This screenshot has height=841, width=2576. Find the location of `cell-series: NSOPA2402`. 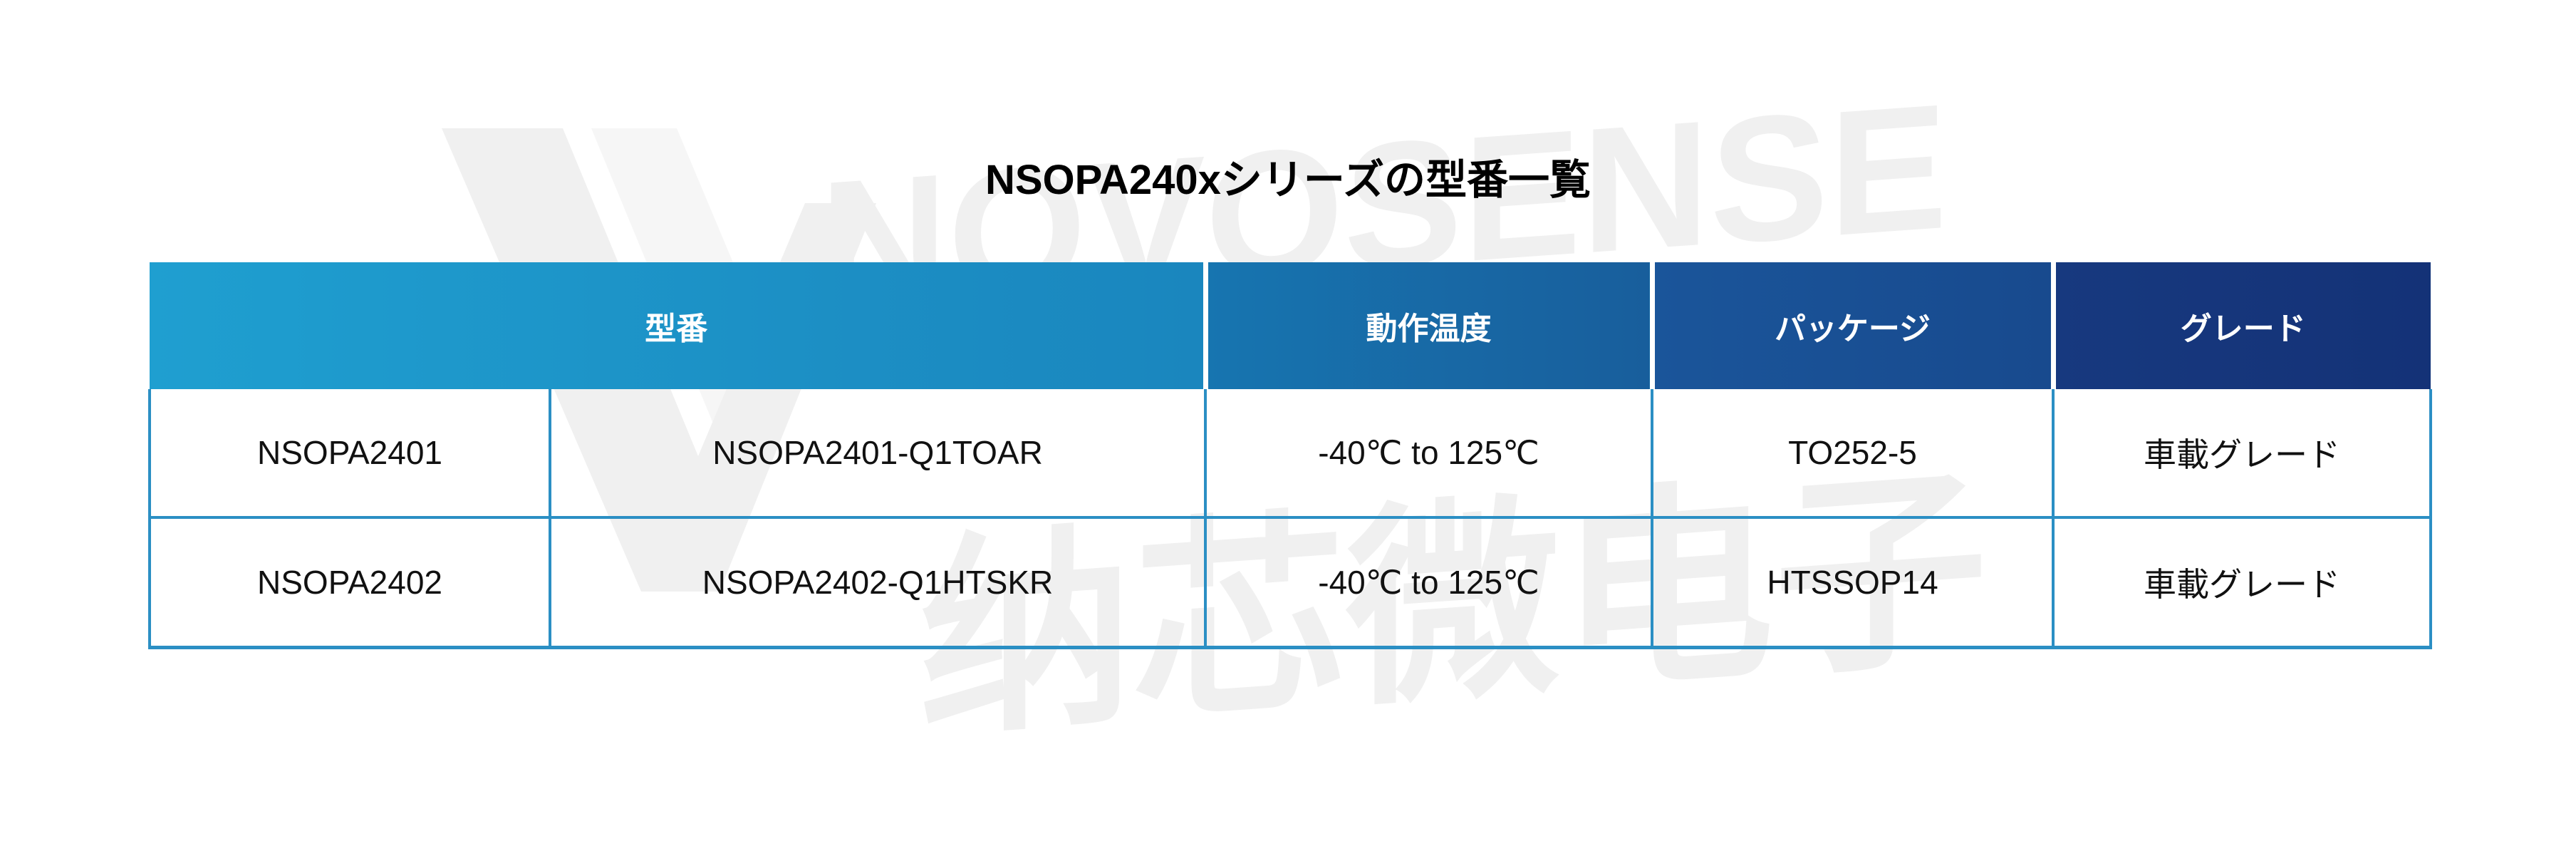

cell-series: NSOPA2402 is located at coordinates (349, 583).